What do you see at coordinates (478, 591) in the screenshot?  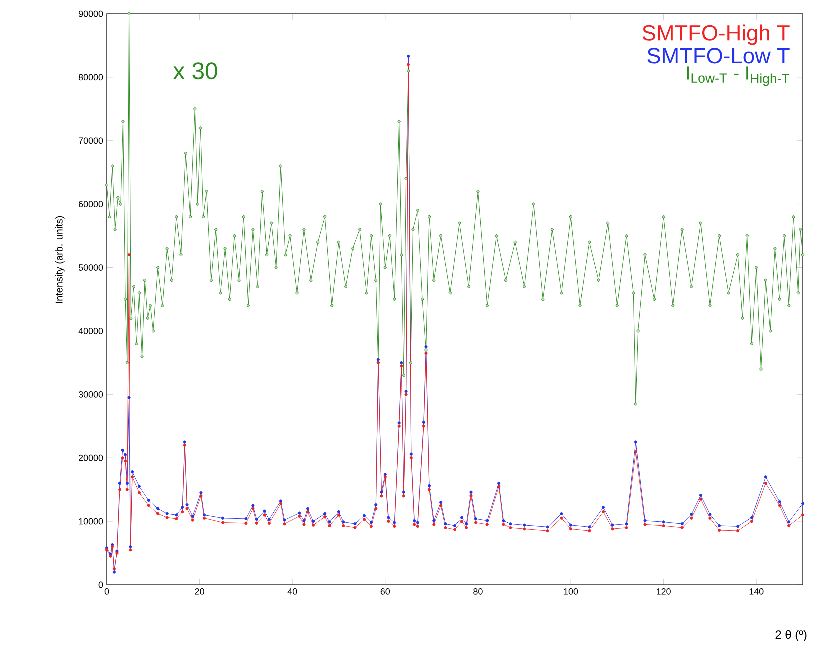 I see `x-tick-label: 80` at bounding box center [478, 591].